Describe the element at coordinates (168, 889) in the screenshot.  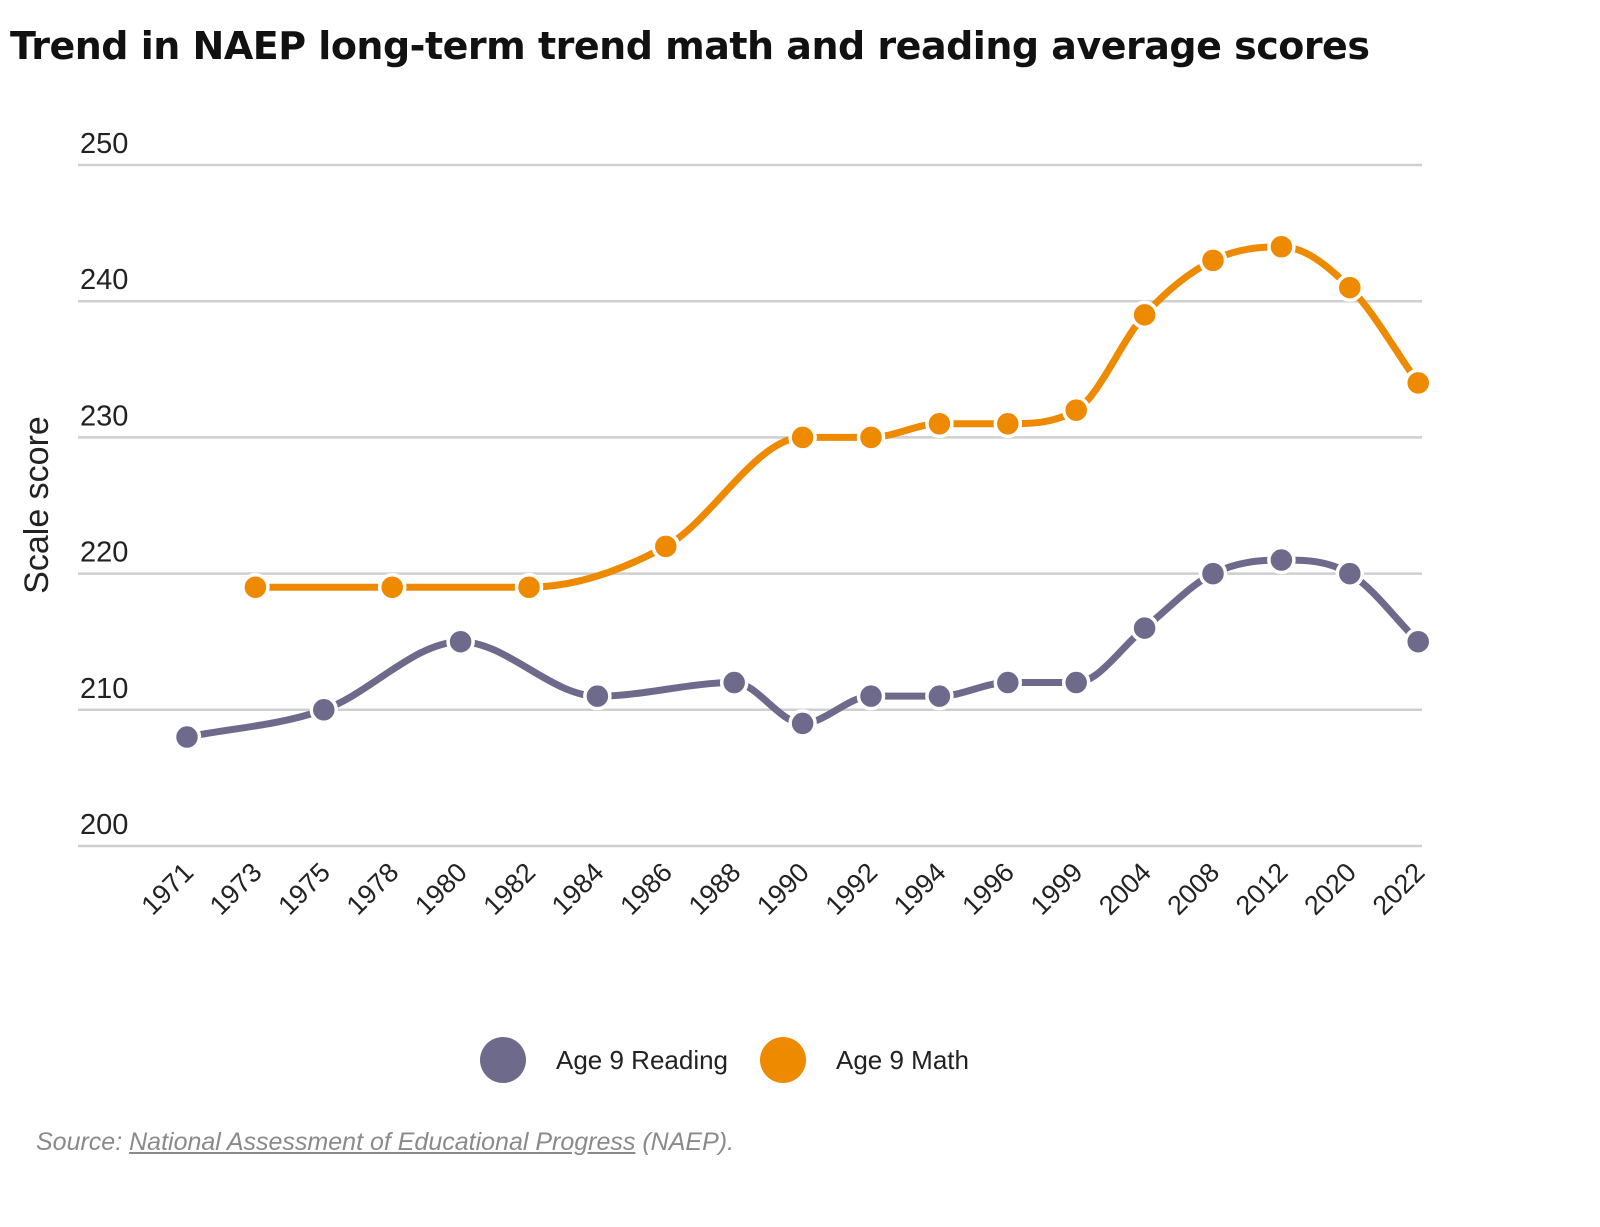
I see `x-tick-label: 1971` at that location.